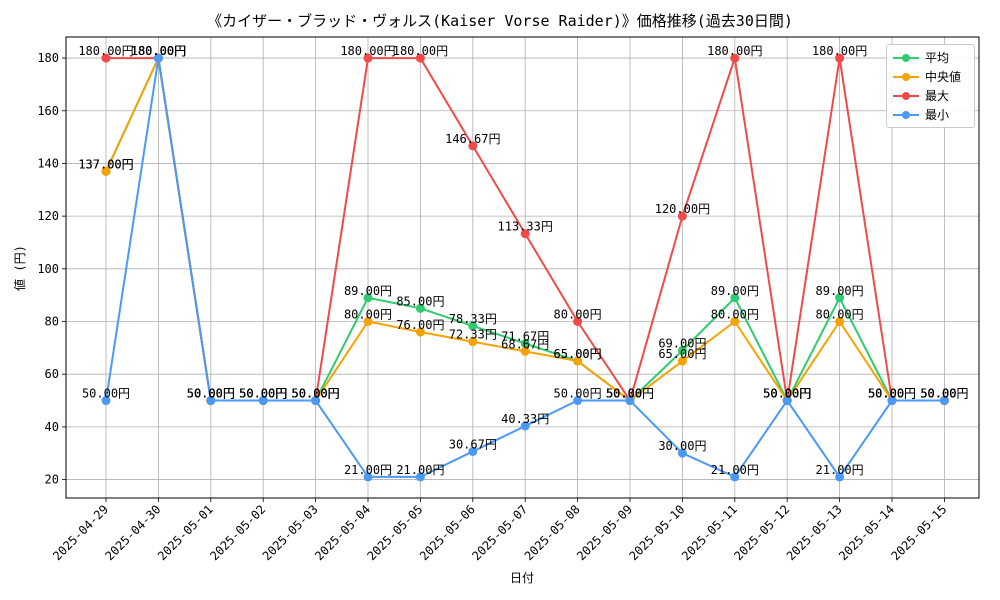  I want to click on legend-item-median: 中央値, so click(930, 76).